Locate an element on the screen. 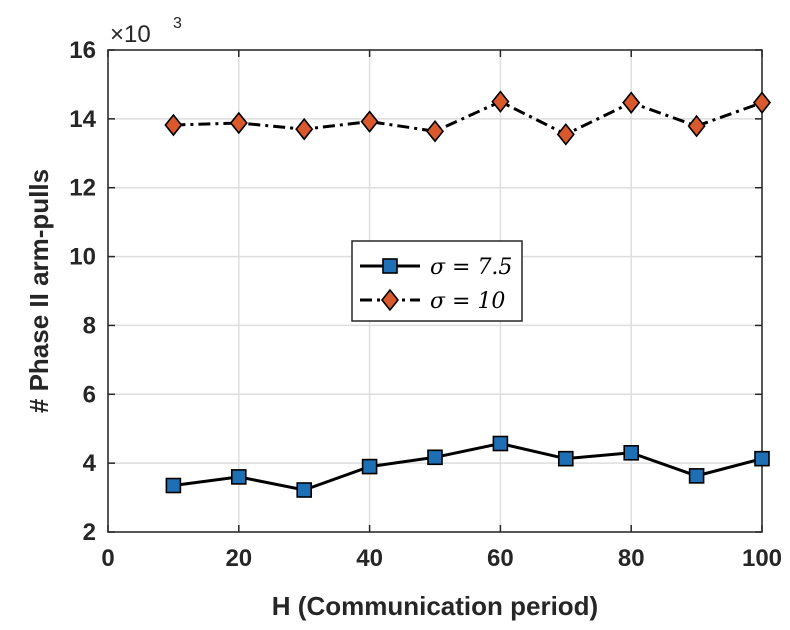 The height and width of the screenshot is (630, 790). x-tick-label: 60 is located at coordinates (500, 558).